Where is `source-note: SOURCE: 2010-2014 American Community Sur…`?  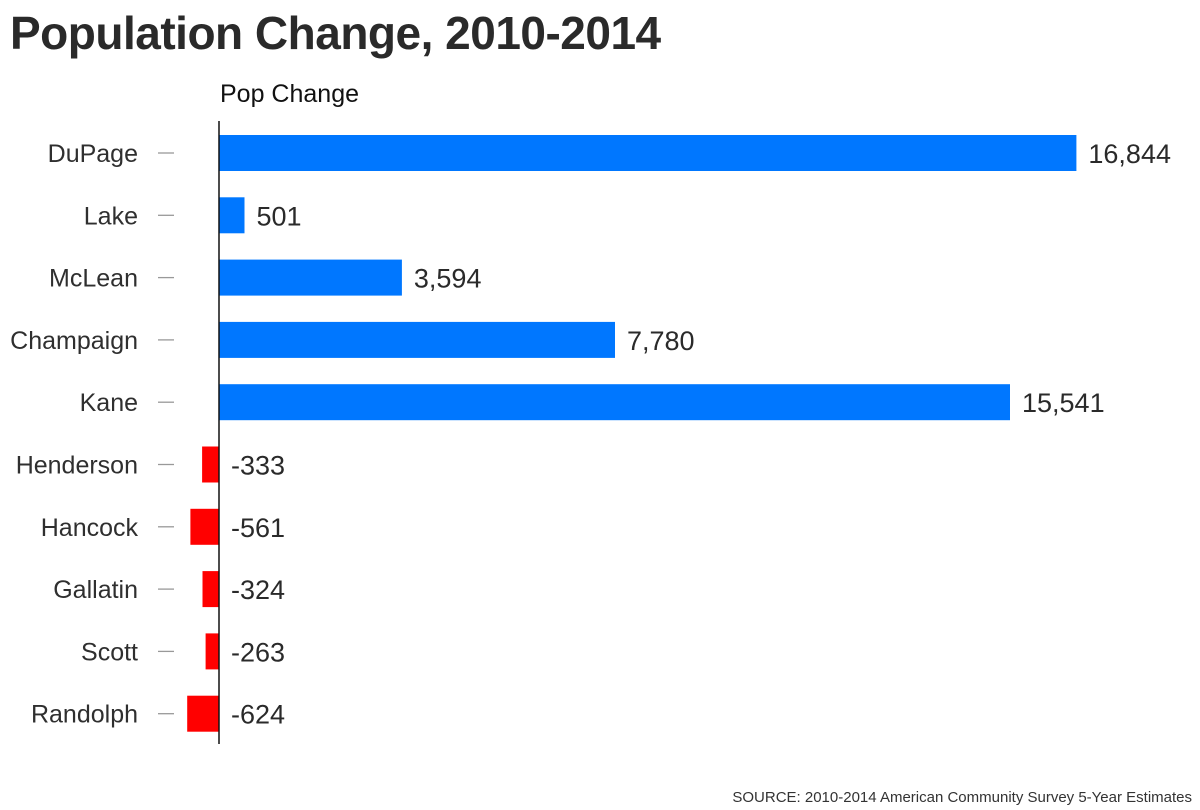 source-note: SOURCE: 2010-2014 American Community Sur… is located at coordinates (962, 797).